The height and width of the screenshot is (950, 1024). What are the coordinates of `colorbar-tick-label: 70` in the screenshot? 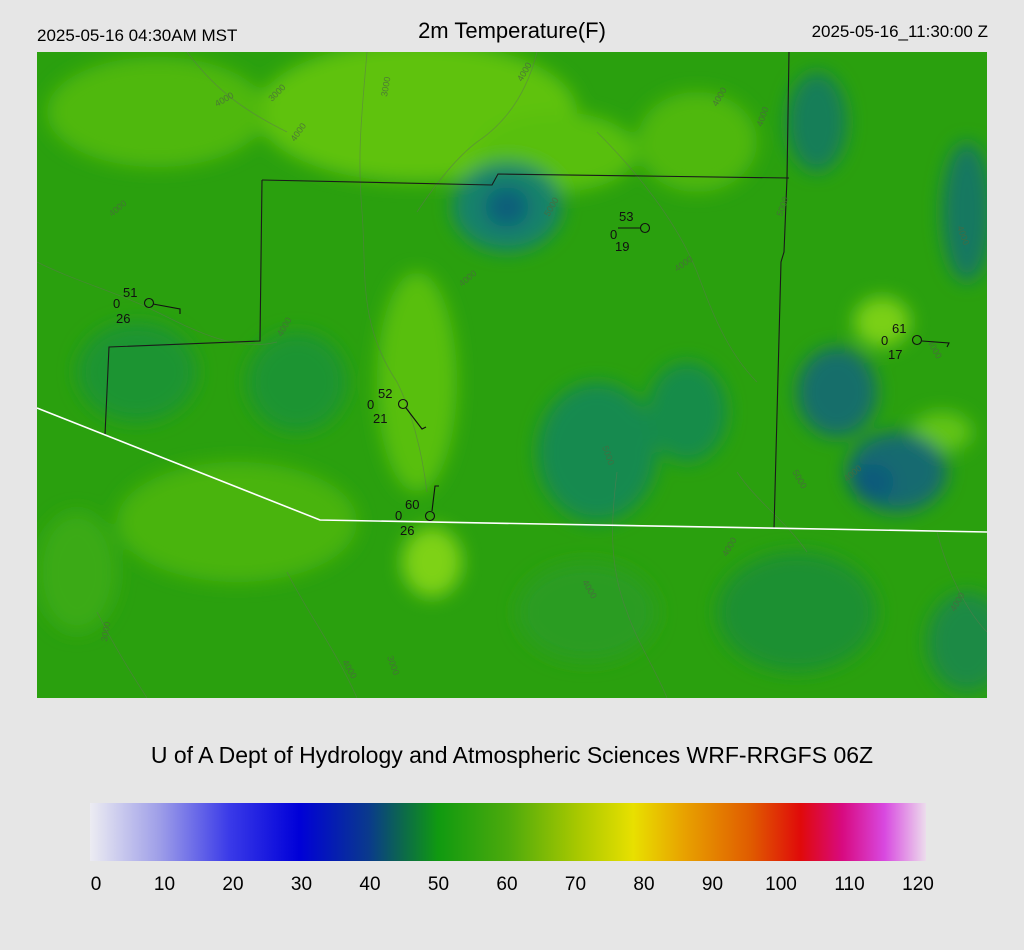 It's located at (575, 884).